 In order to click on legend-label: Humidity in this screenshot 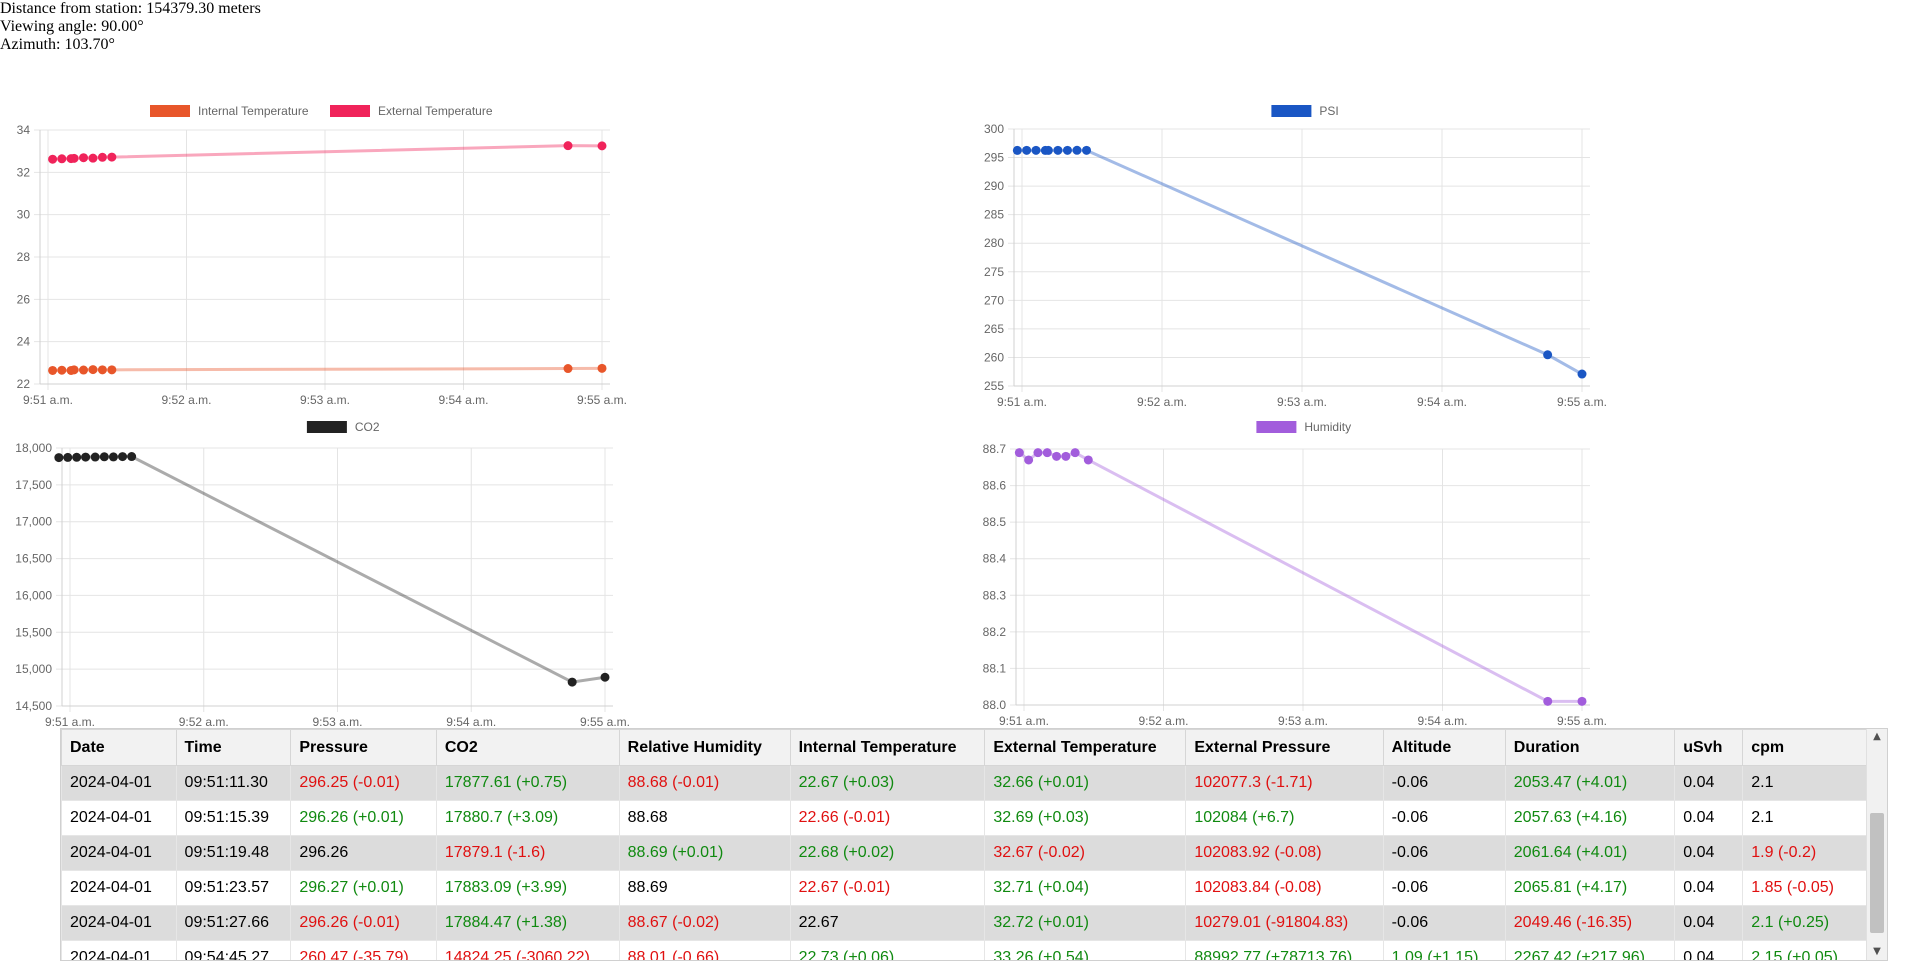, I will do `click(1327, 427)`.